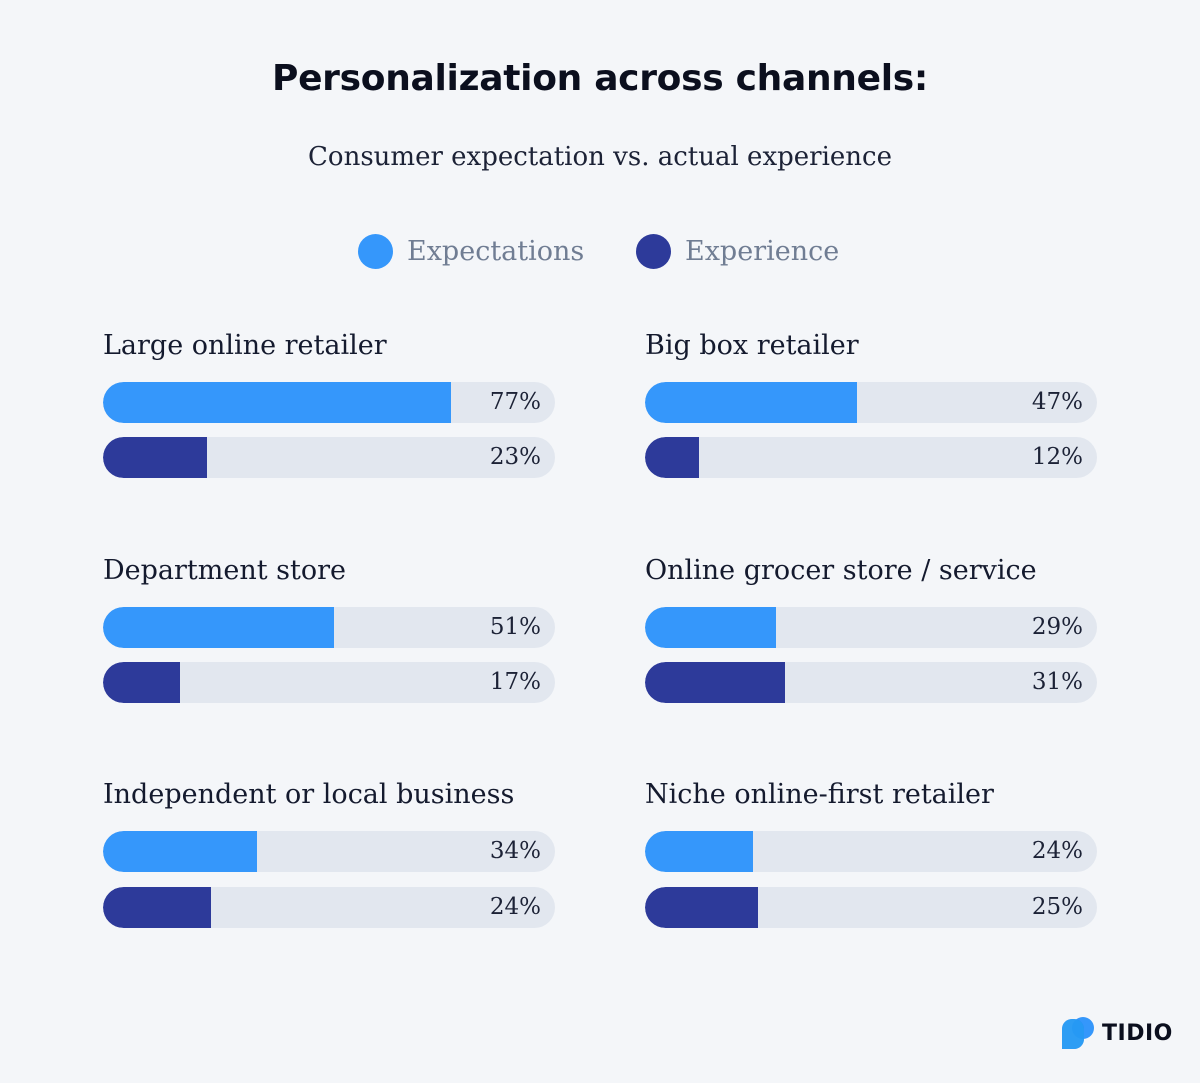 The width and height of the screenshot is (1200, 1083). I want to click on data-label-experience: 25%, so click(1057, 907).